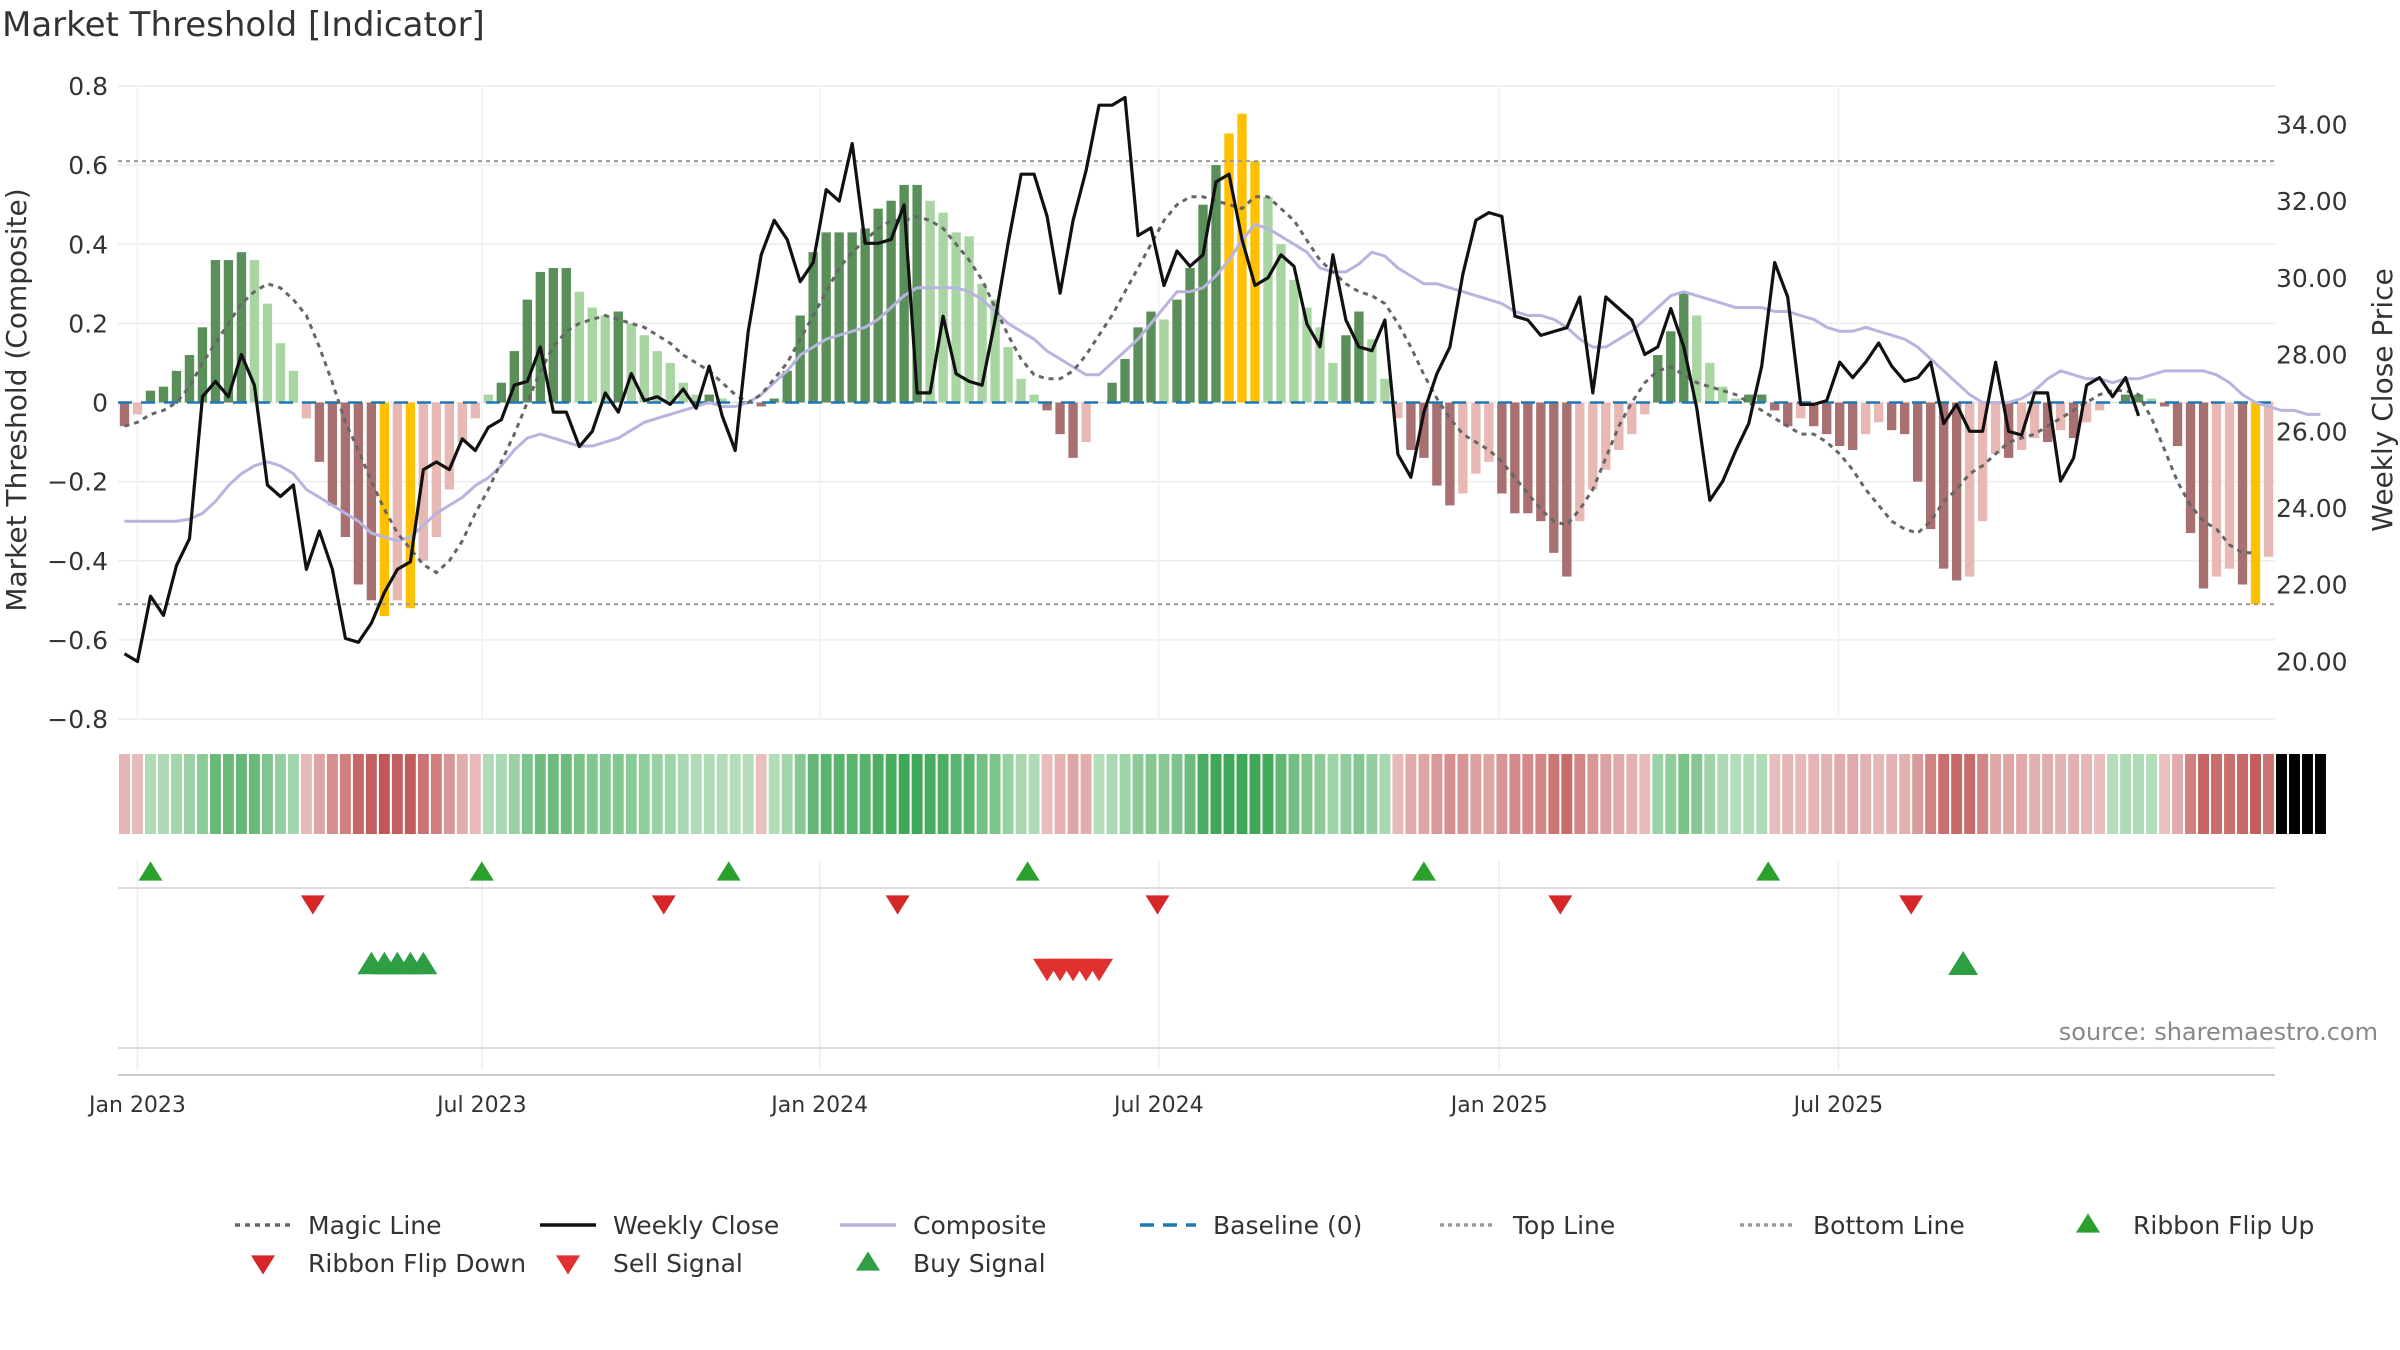 This screenshot has width=2400, height=1350. I want to click on legend-label: Baseline (0), so click(1287, 1225).